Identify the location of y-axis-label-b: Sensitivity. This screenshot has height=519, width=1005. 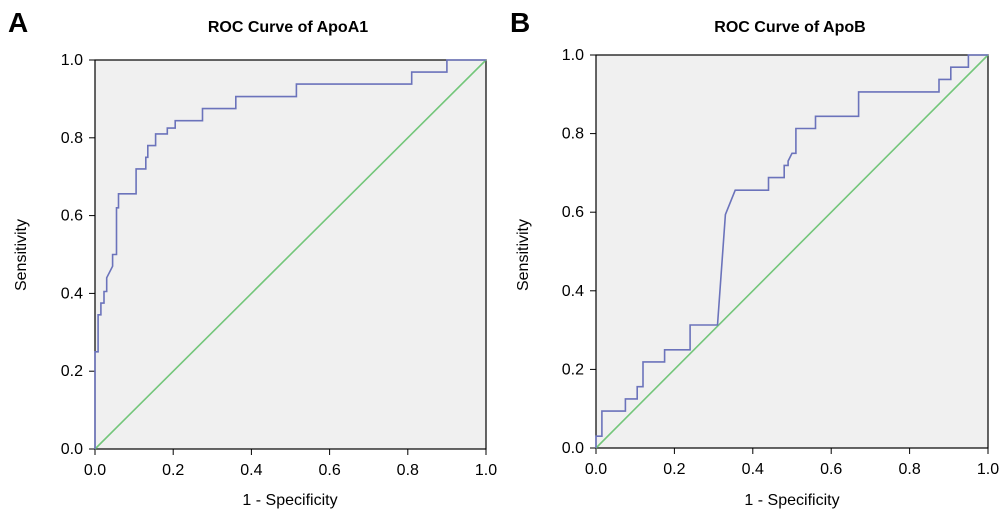
(523, 255).